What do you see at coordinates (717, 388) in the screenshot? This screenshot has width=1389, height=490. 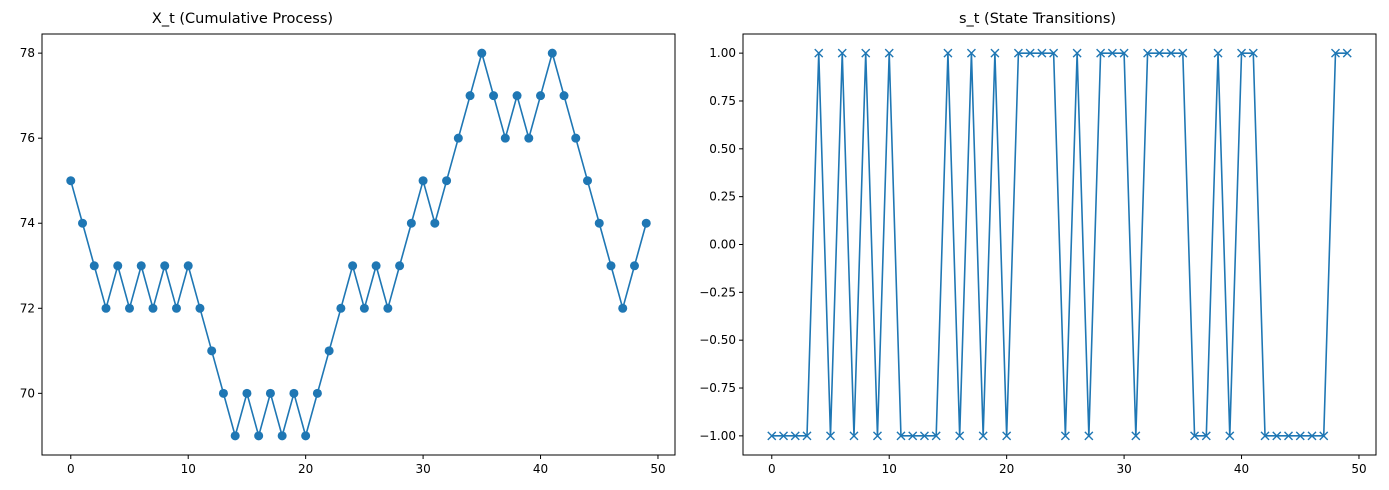 I see `y-tick-label: −0.75` at bounding box center [717, 388].